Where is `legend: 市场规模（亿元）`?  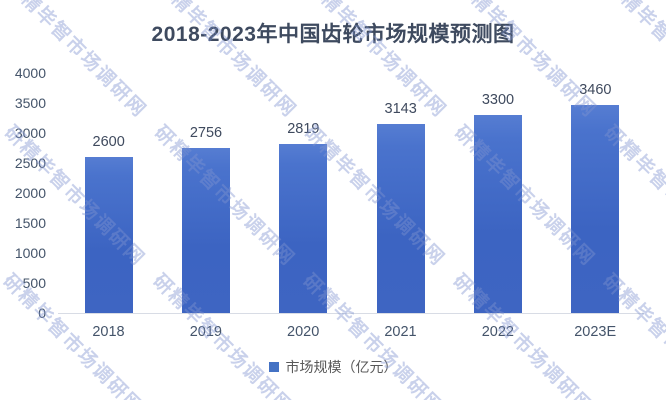 legend: 市场规模（亿元） is located at coordinates (333, 367).